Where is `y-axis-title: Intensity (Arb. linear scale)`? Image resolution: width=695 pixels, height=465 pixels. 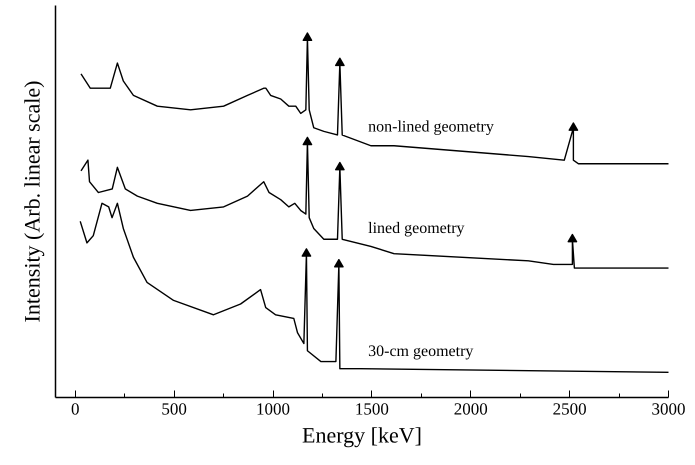
y-axis-title: Intensity (Arb. linear scale) is located at coordinates (32, 201).